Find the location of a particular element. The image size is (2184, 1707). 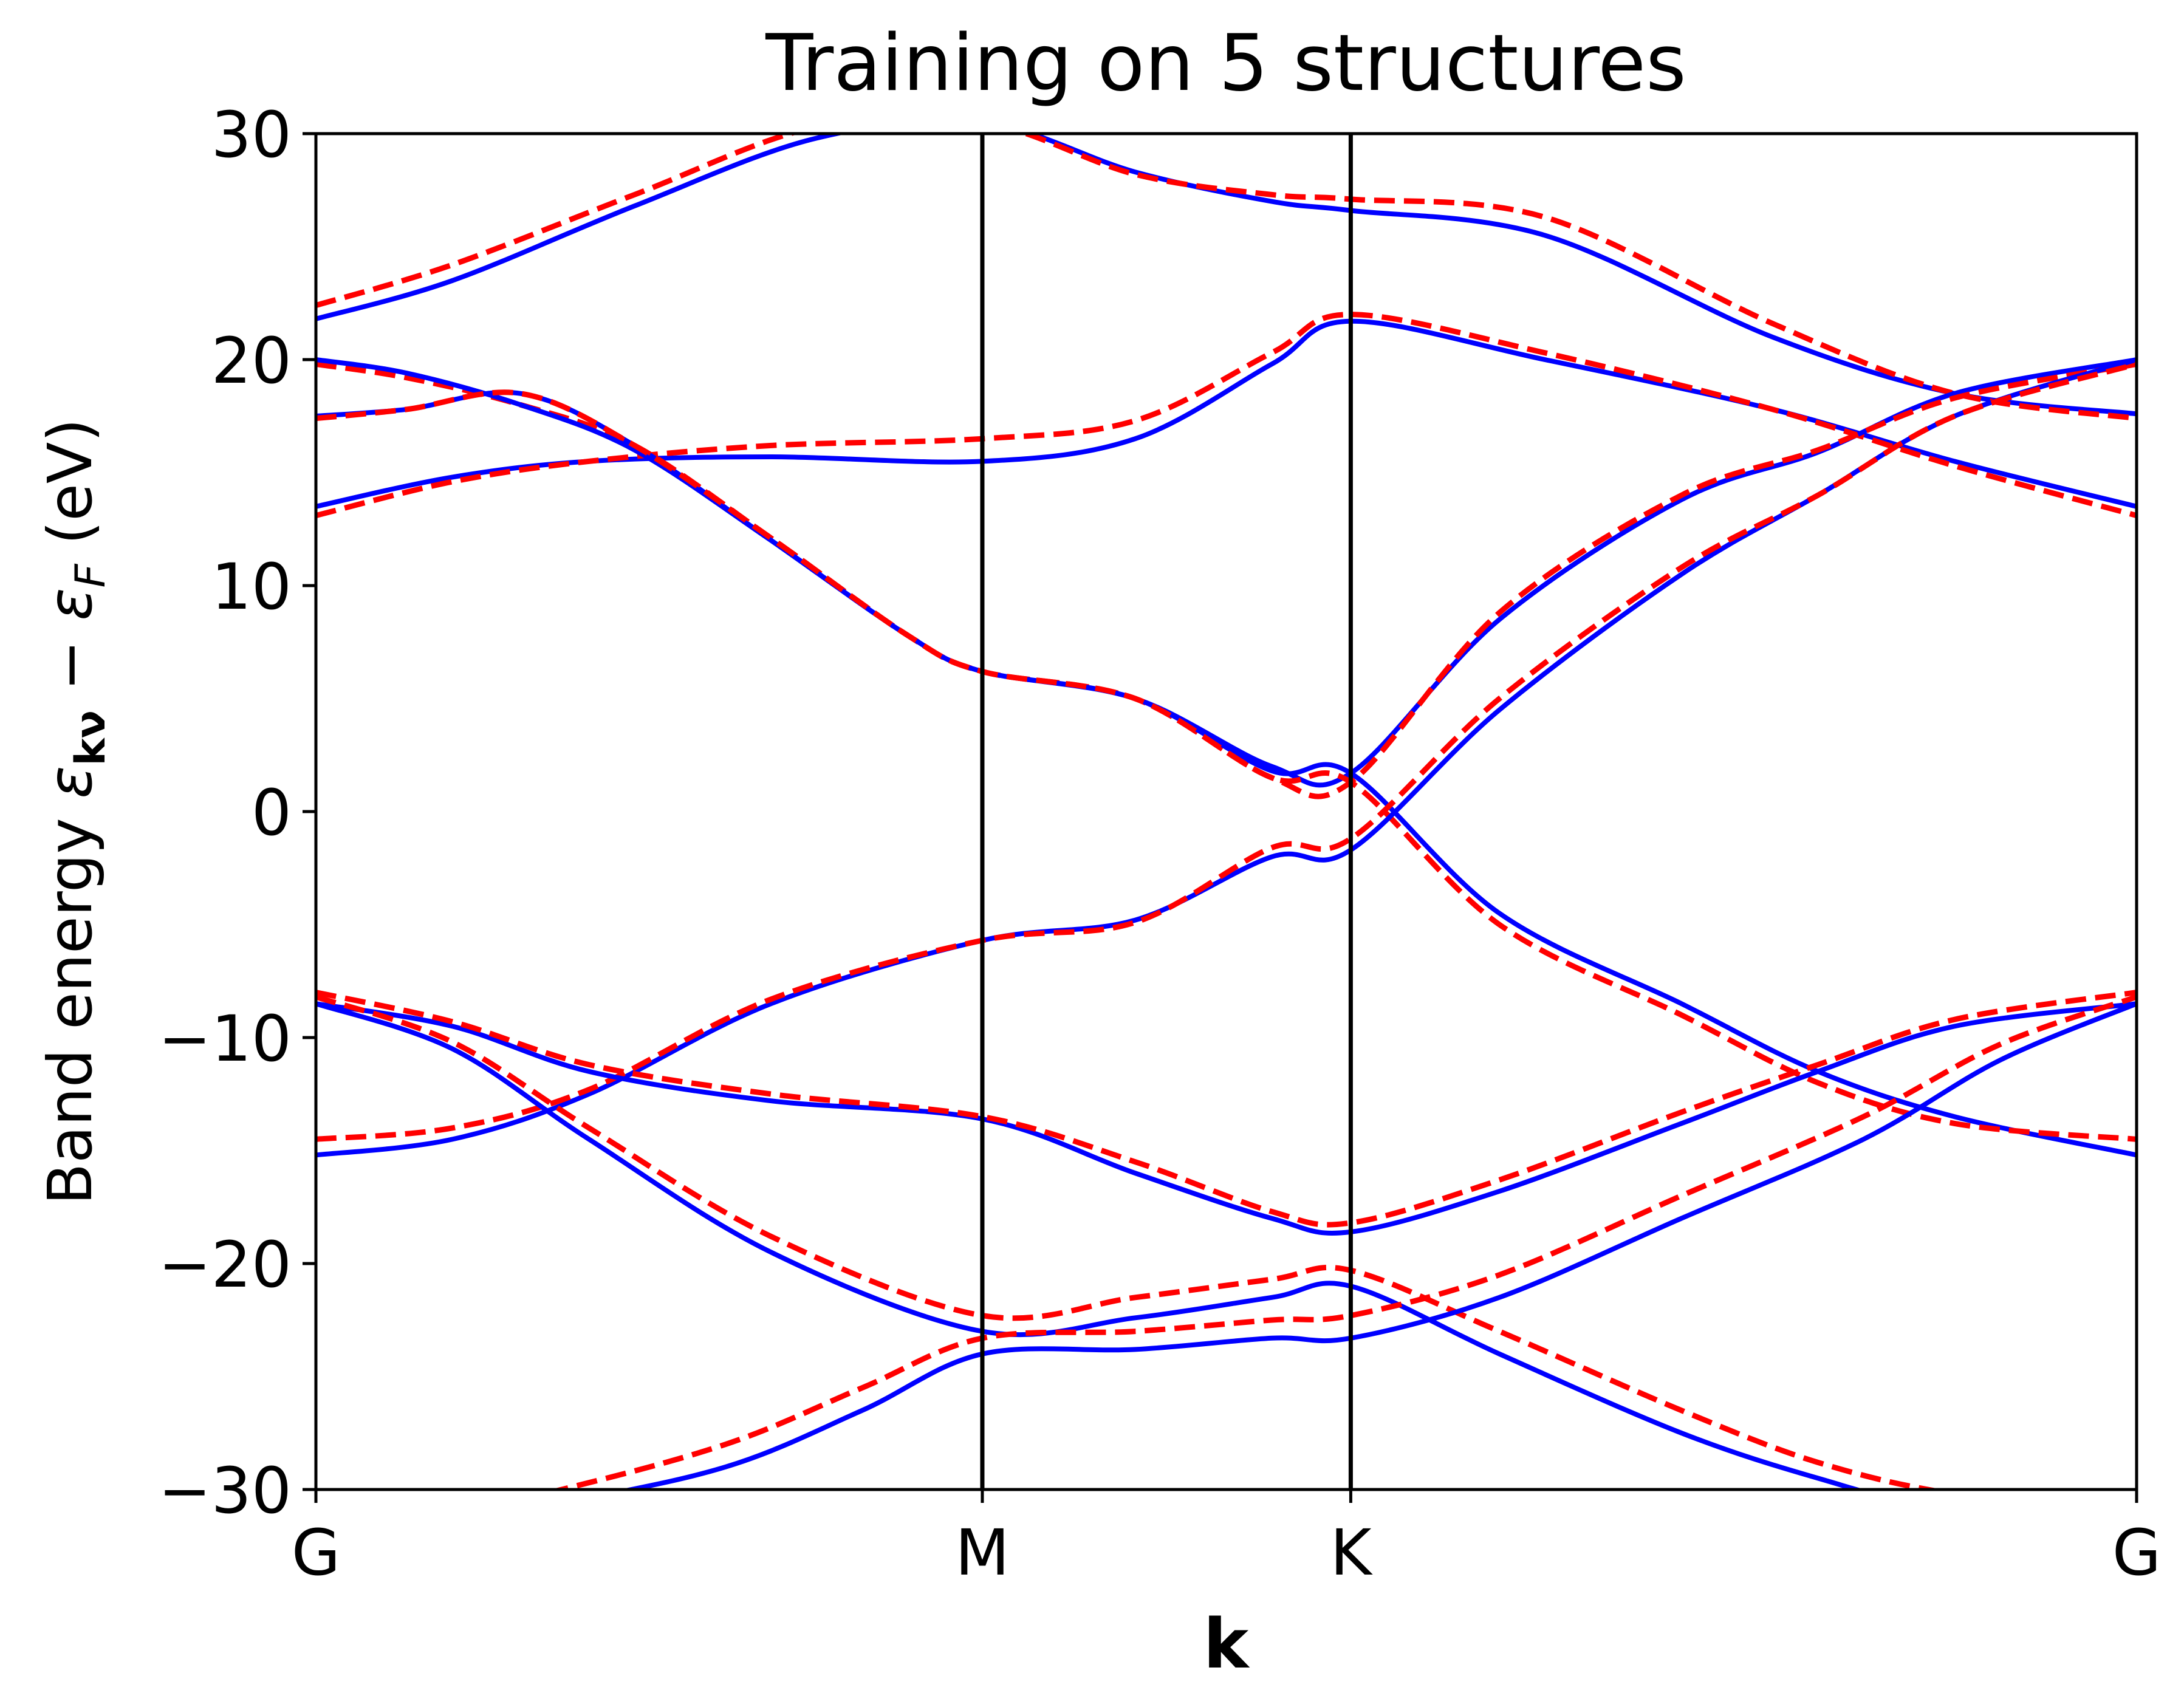

x-tick-label-3: G is located at coordinates (2137, 1553).